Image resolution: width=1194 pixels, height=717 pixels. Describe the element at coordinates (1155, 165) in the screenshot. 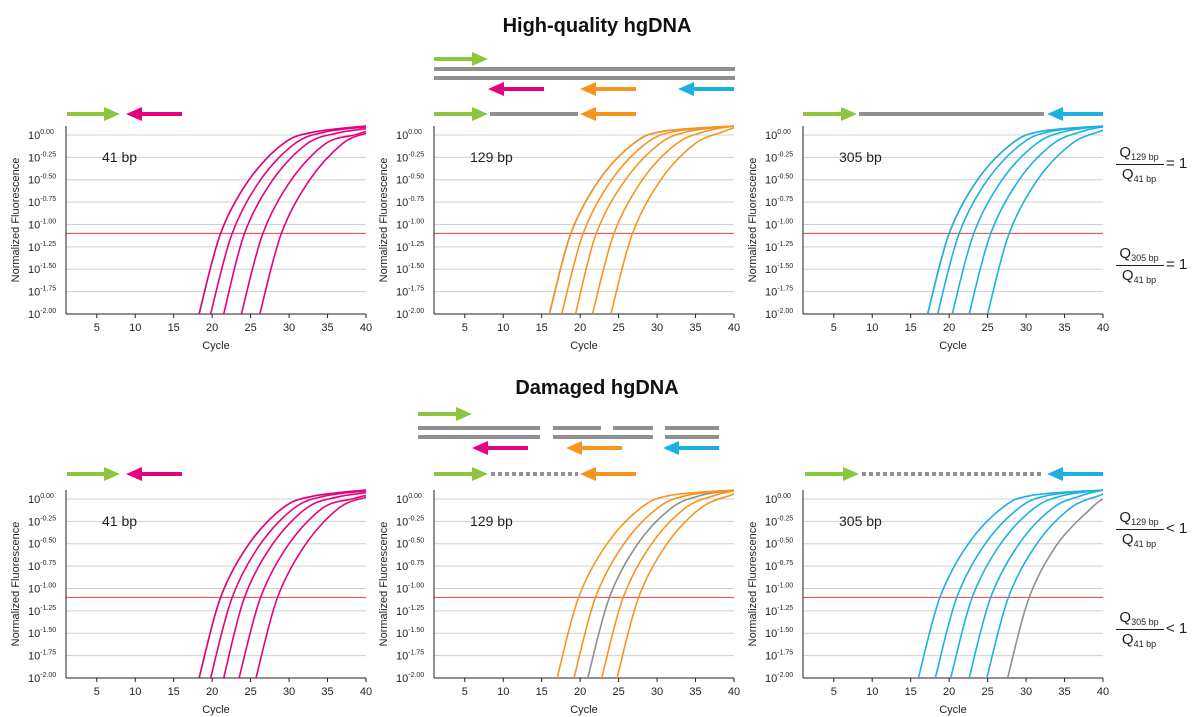

I see `ratio-hq-129: Q129 bp Q41 bp = 1` at that location.